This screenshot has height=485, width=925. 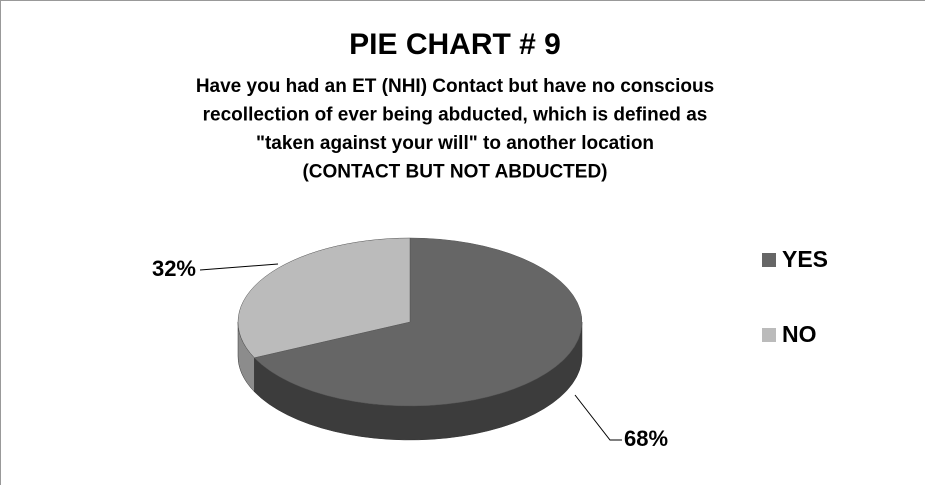 I want to click on chart-title: PIE CHART # 9, so click(x=455, y=44).